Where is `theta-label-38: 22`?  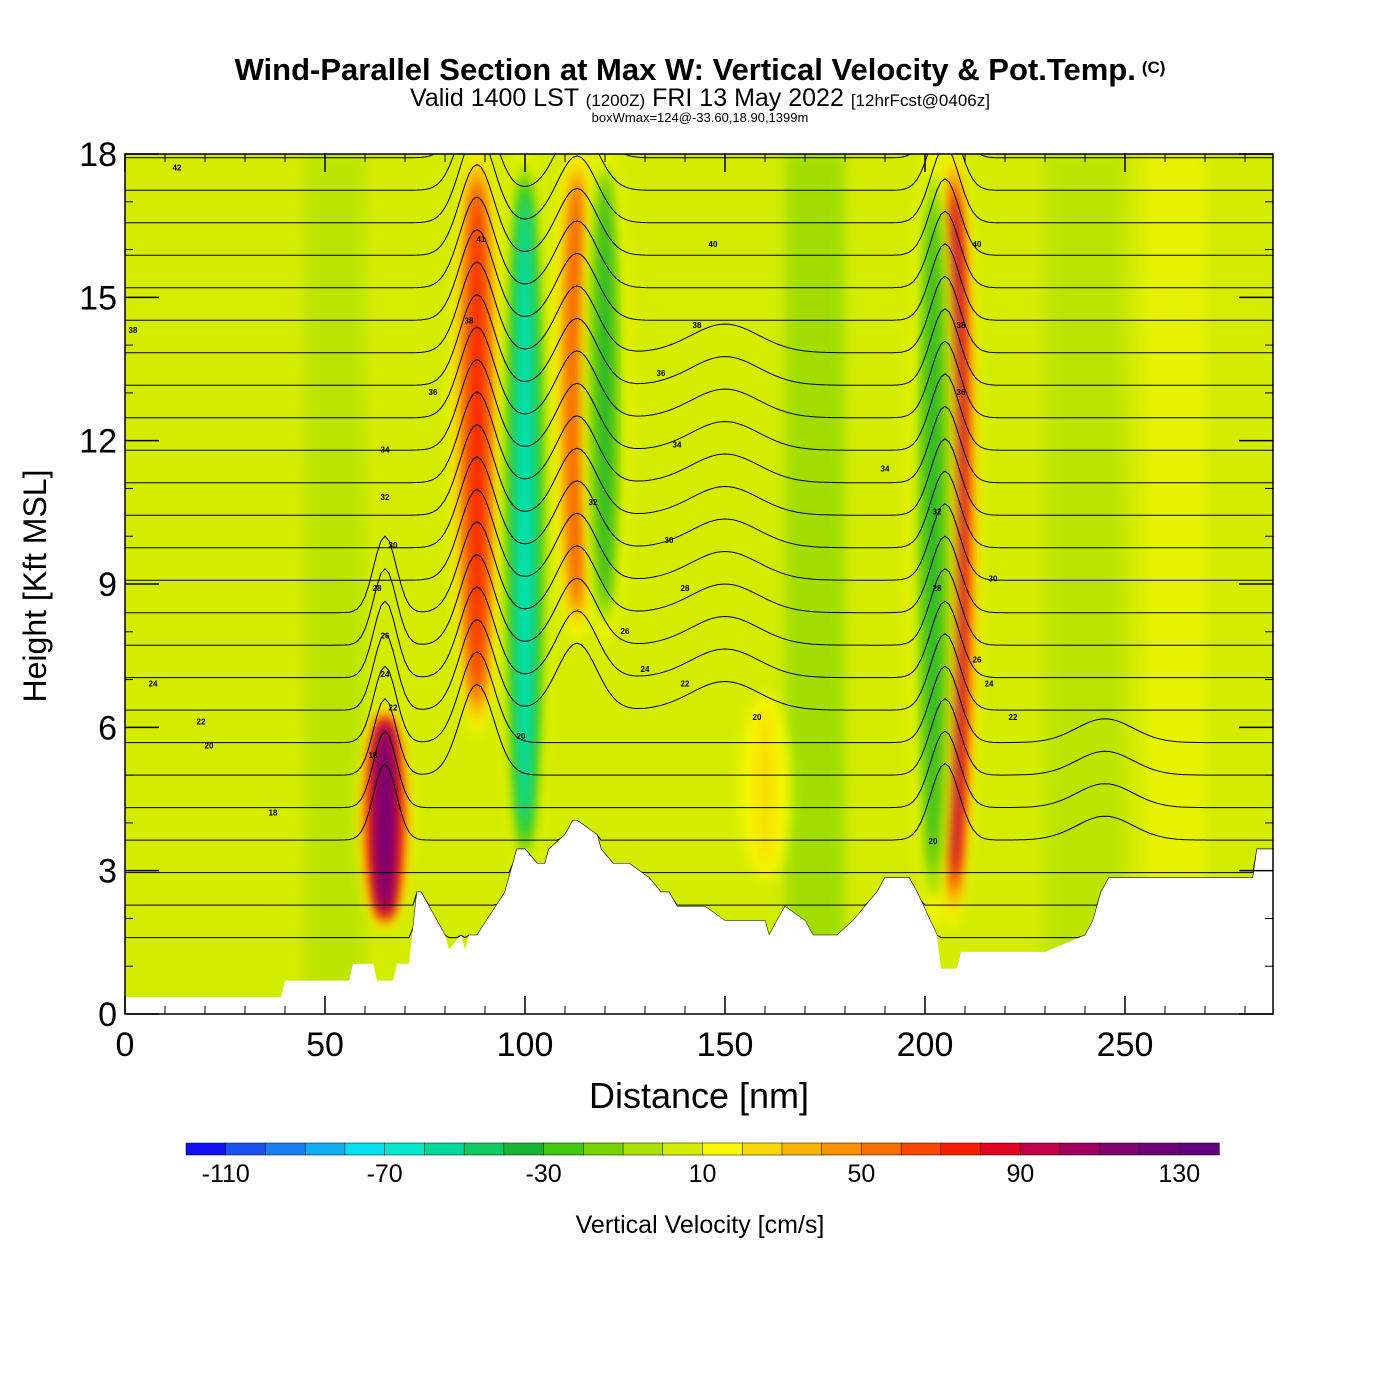
theta-label-38: 22 is located at coordinates (1013, 717).